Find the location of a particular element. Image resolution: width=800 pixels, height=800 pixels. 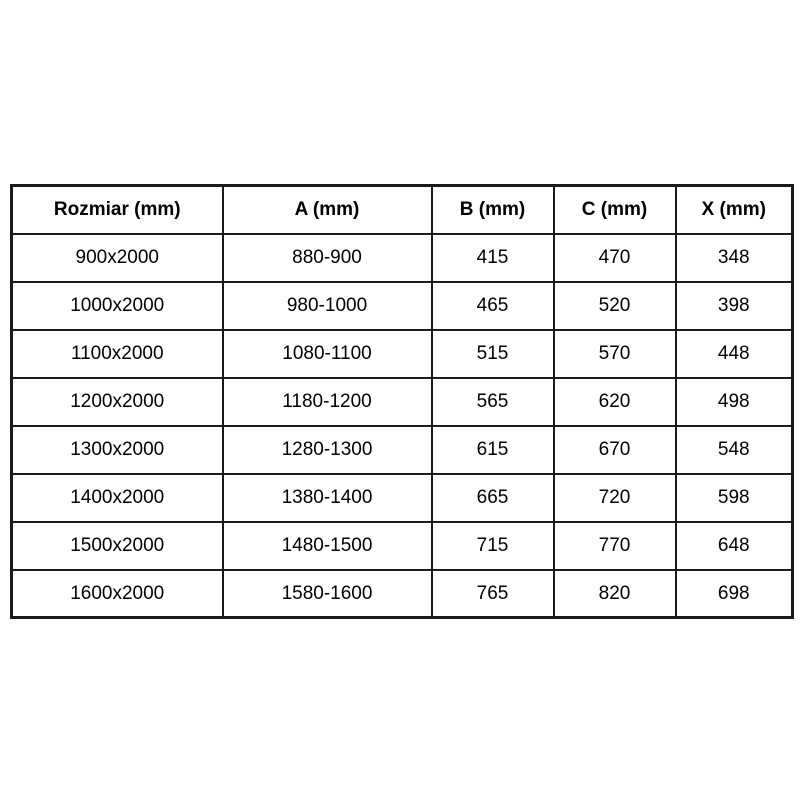

table-header: Rozmiar (mm) A (mm) B (mm) C (mm) X (mm) is located at coordinates (402, 209).